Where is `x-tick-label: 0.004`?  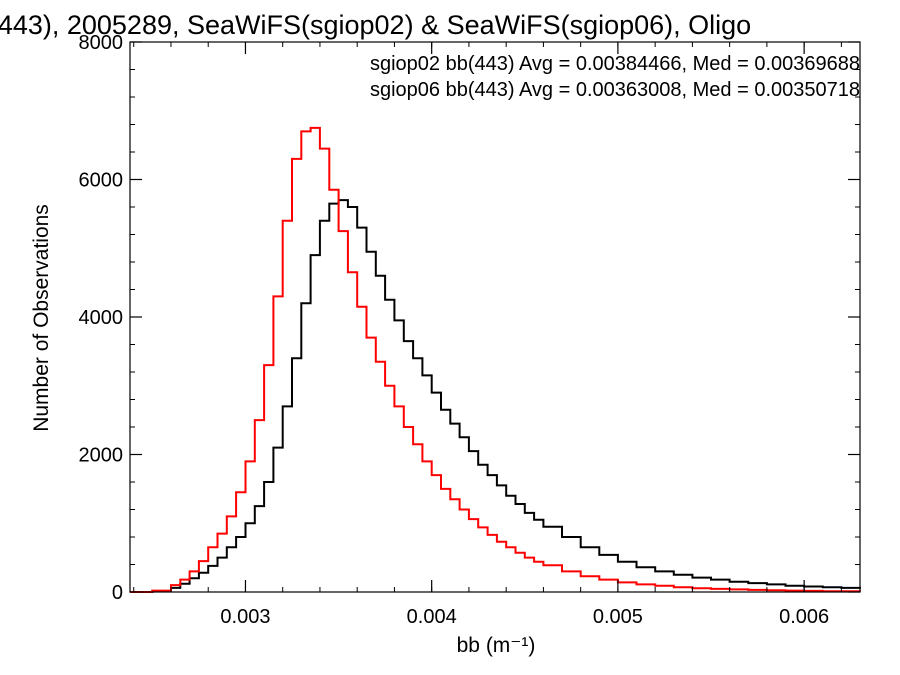
x-tick-label: 0.004 is located at coordinates (432, 617).